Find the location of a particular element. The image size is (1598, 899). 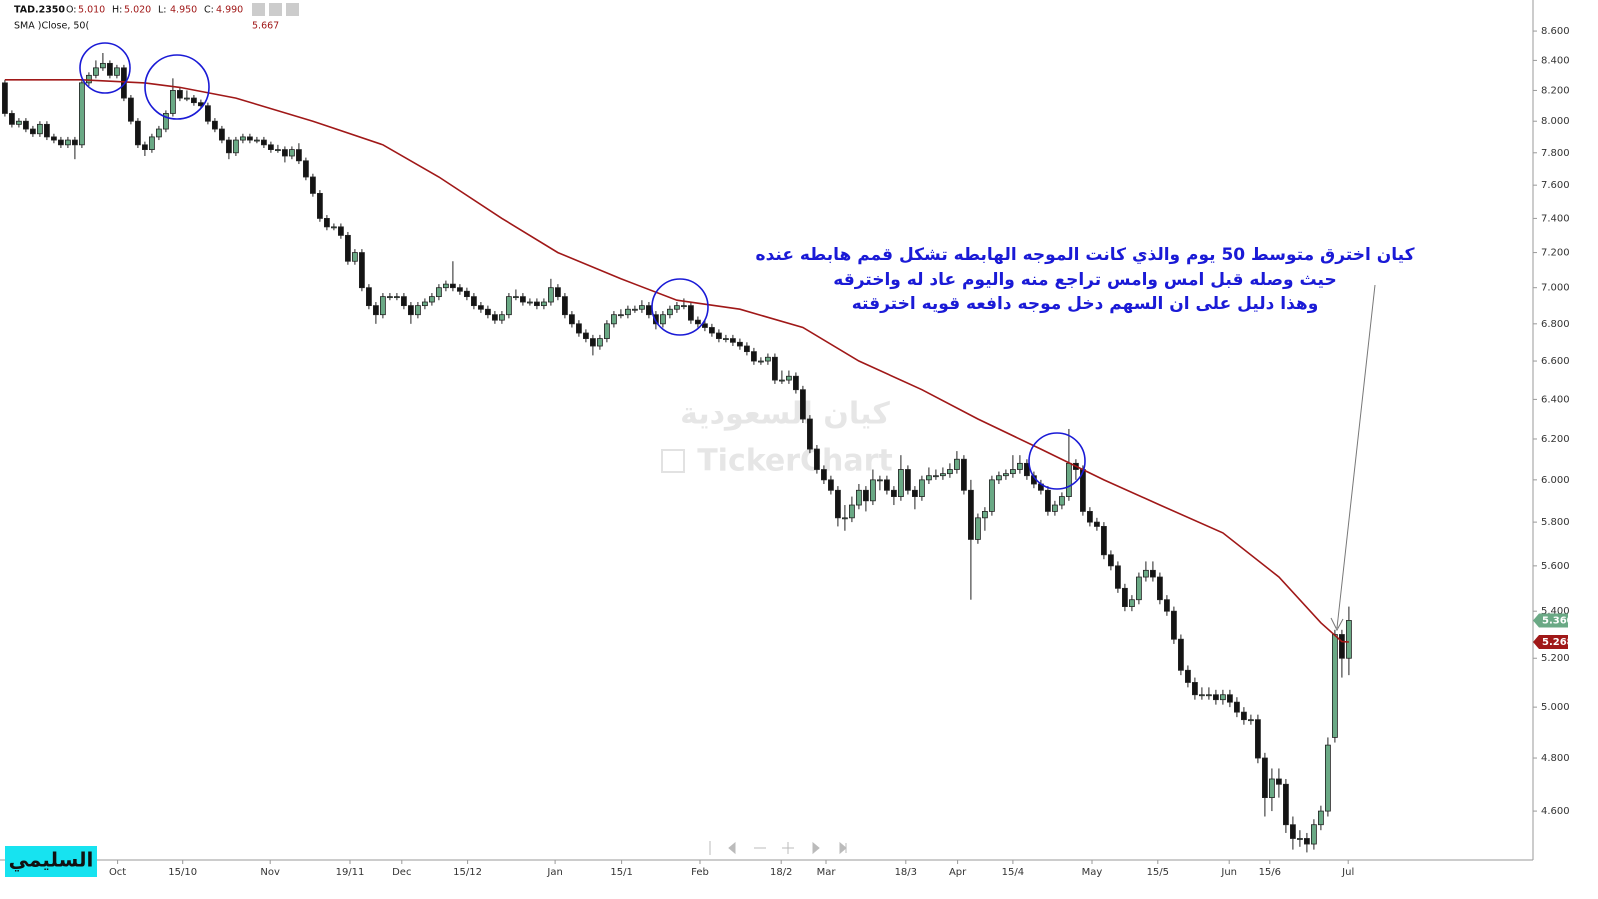

scroll-controls is located at coordinates (778, 848).